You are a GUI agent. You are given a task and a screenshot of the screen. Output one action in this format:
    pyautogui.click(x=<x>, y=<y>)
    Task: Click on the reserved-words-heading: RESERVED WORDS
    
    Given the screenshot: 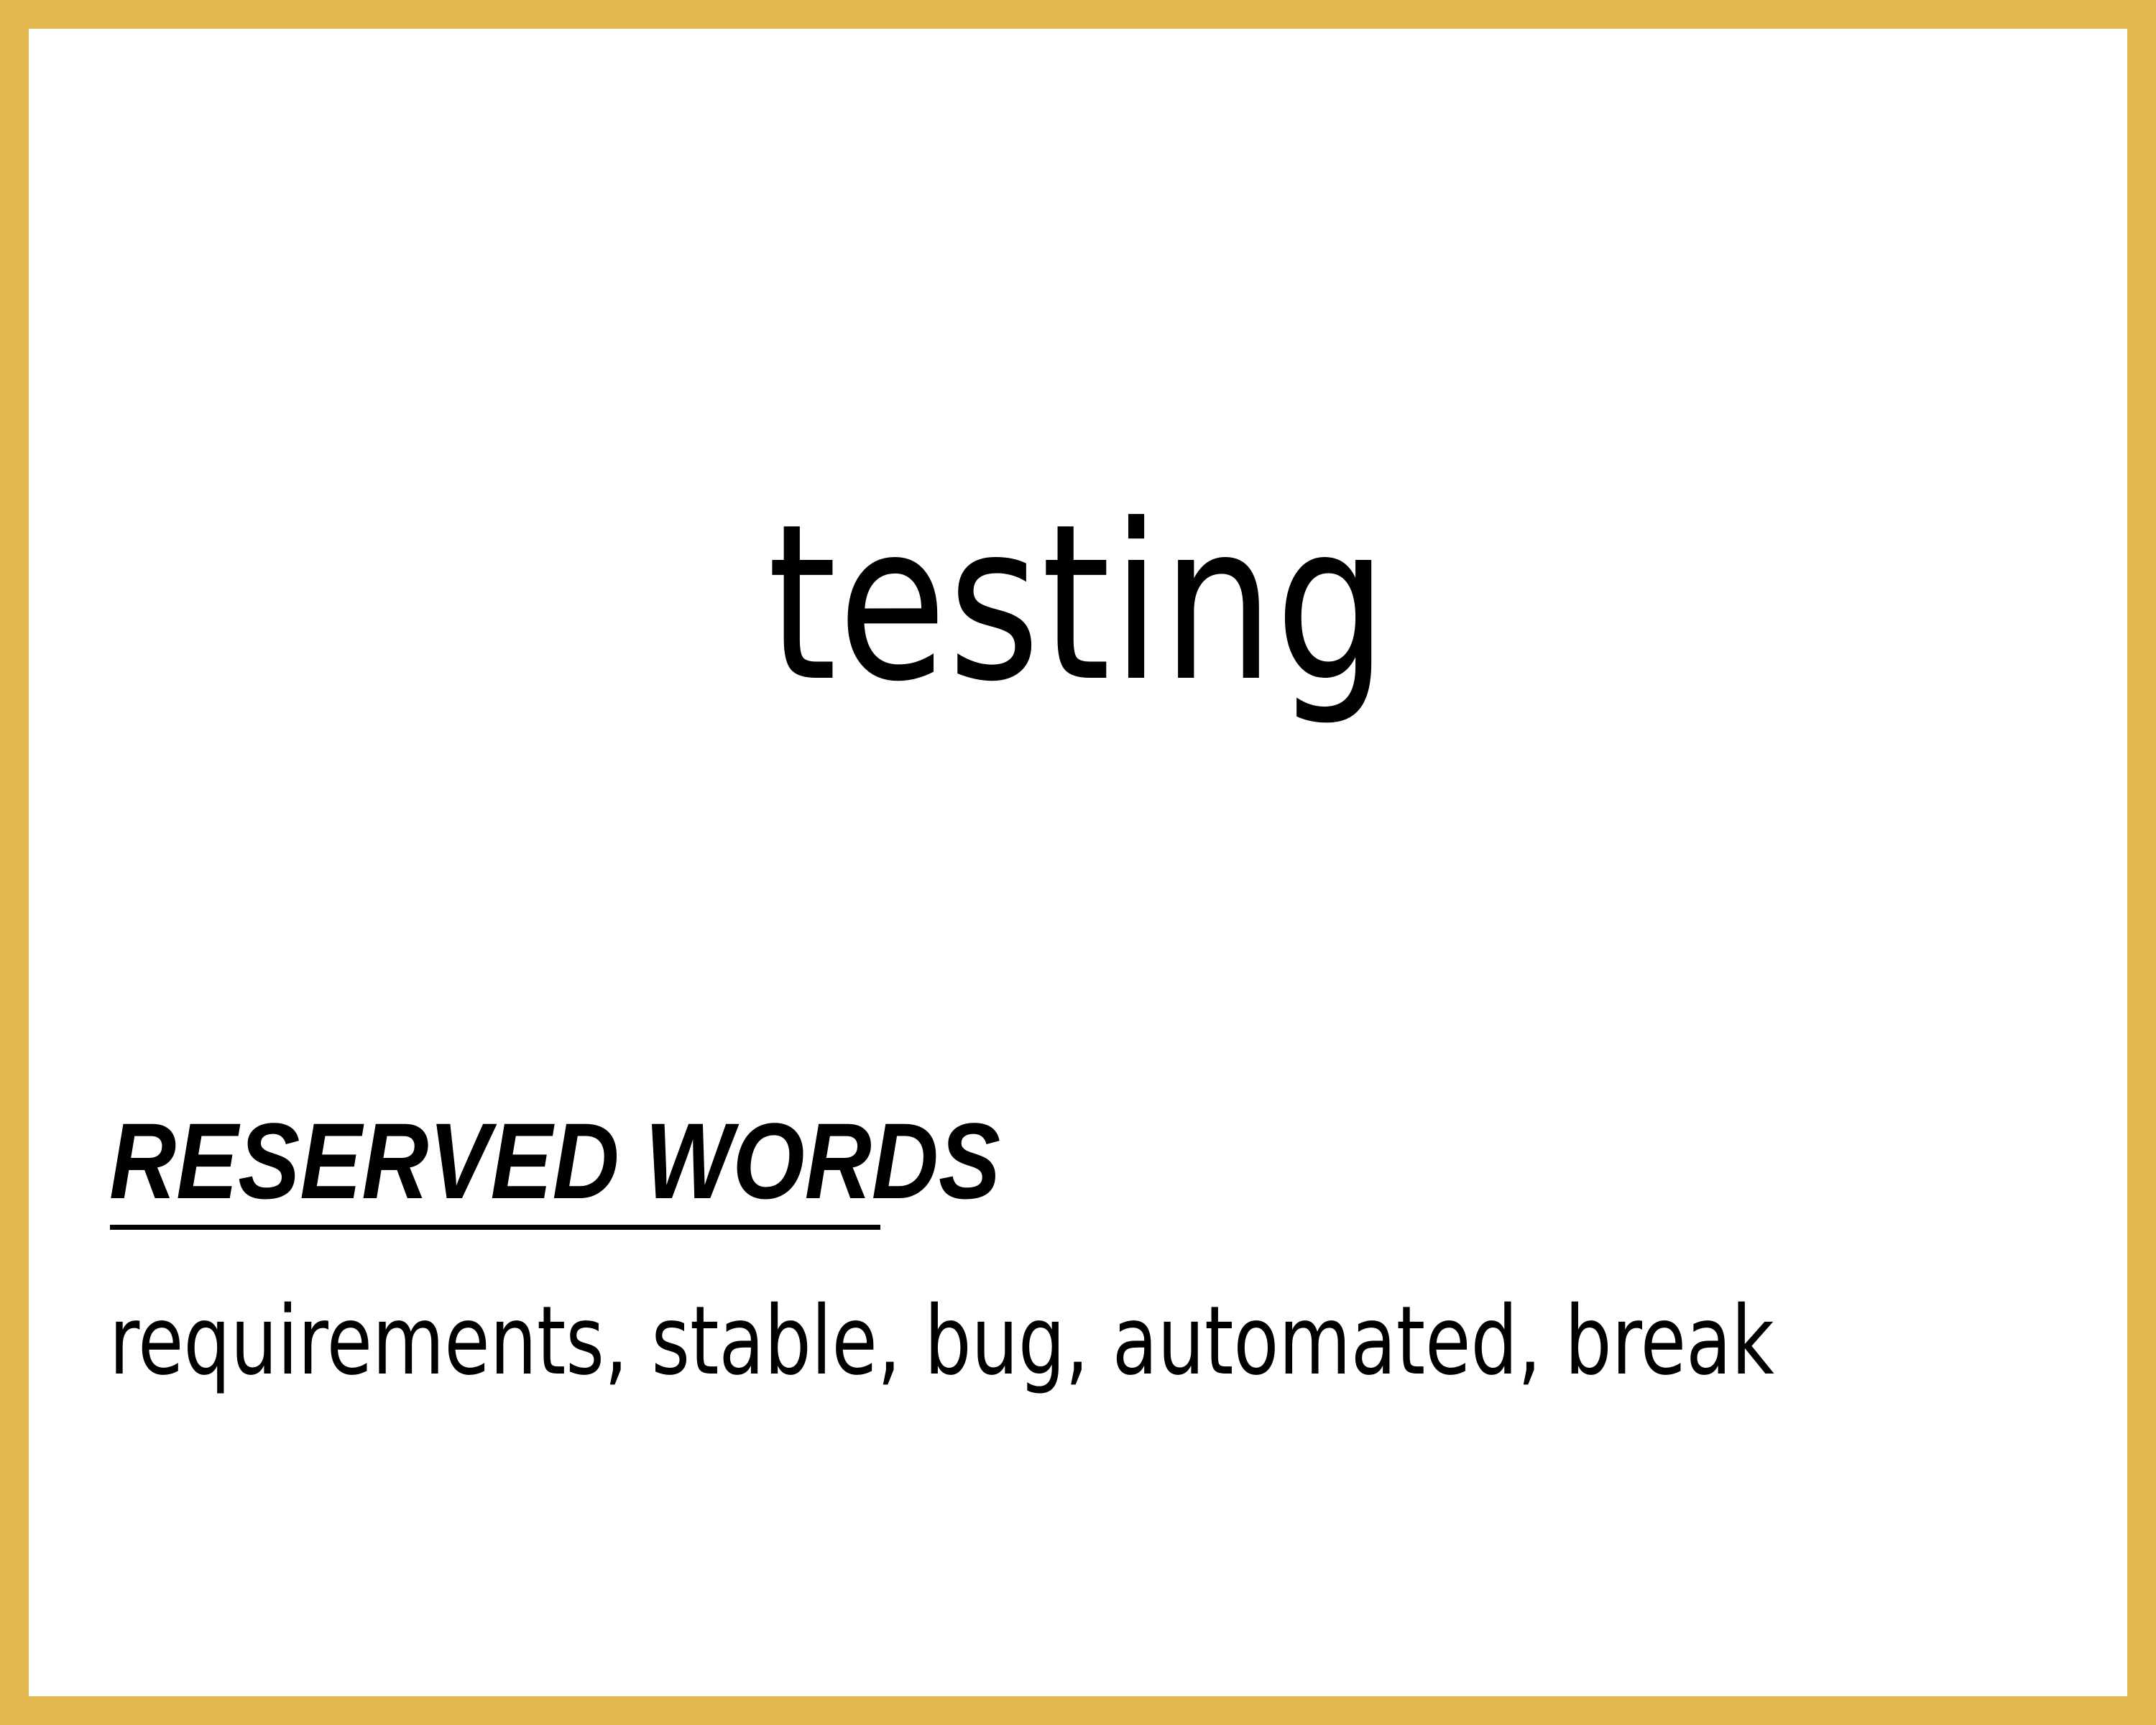 What is the action you would take?
    pyautogui.click(x=555, y=1160)
    